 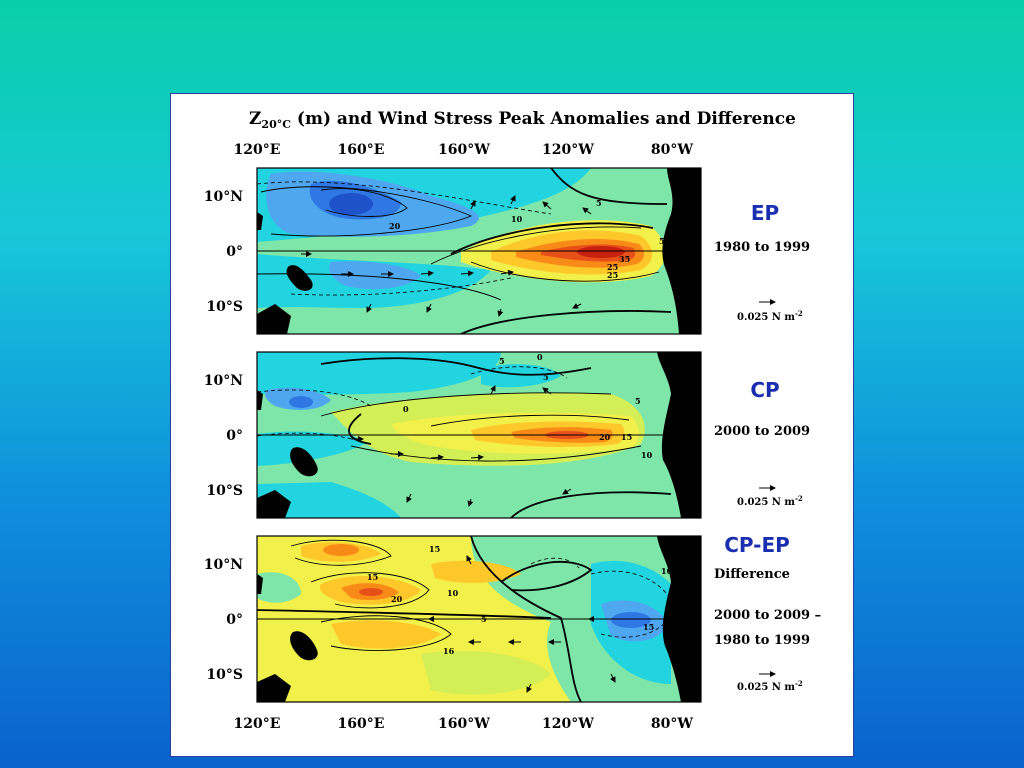 What do you see at coordinates (762, 431) in the screenshot?
I see `panel-cp-period: 2000 to 2009` at bounding box center [762, 431].